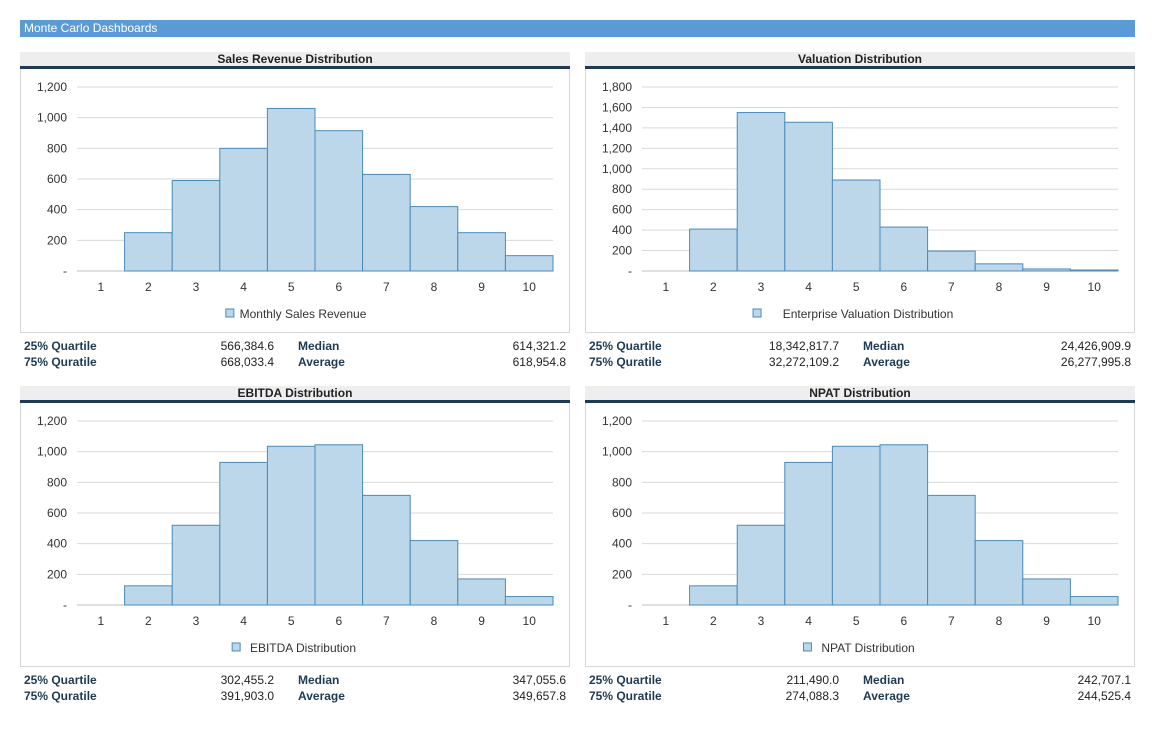 The image size is (1159, 739). I want to click on average-value: 26,277,995.8, so click(1095, 362).